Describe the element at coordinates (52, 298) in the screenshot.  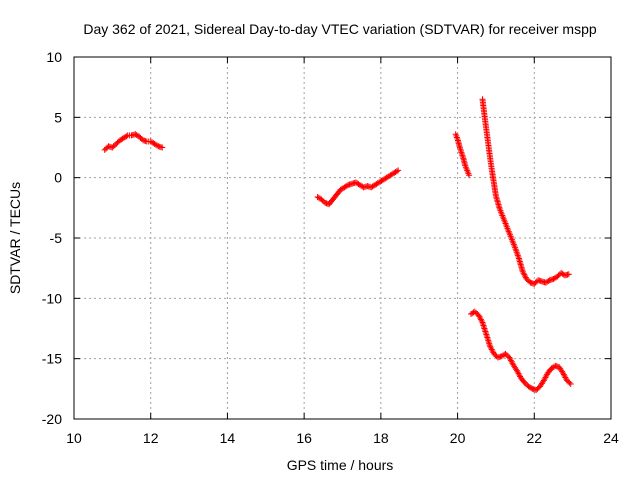
I see `y-tick-label: -10` at that location.